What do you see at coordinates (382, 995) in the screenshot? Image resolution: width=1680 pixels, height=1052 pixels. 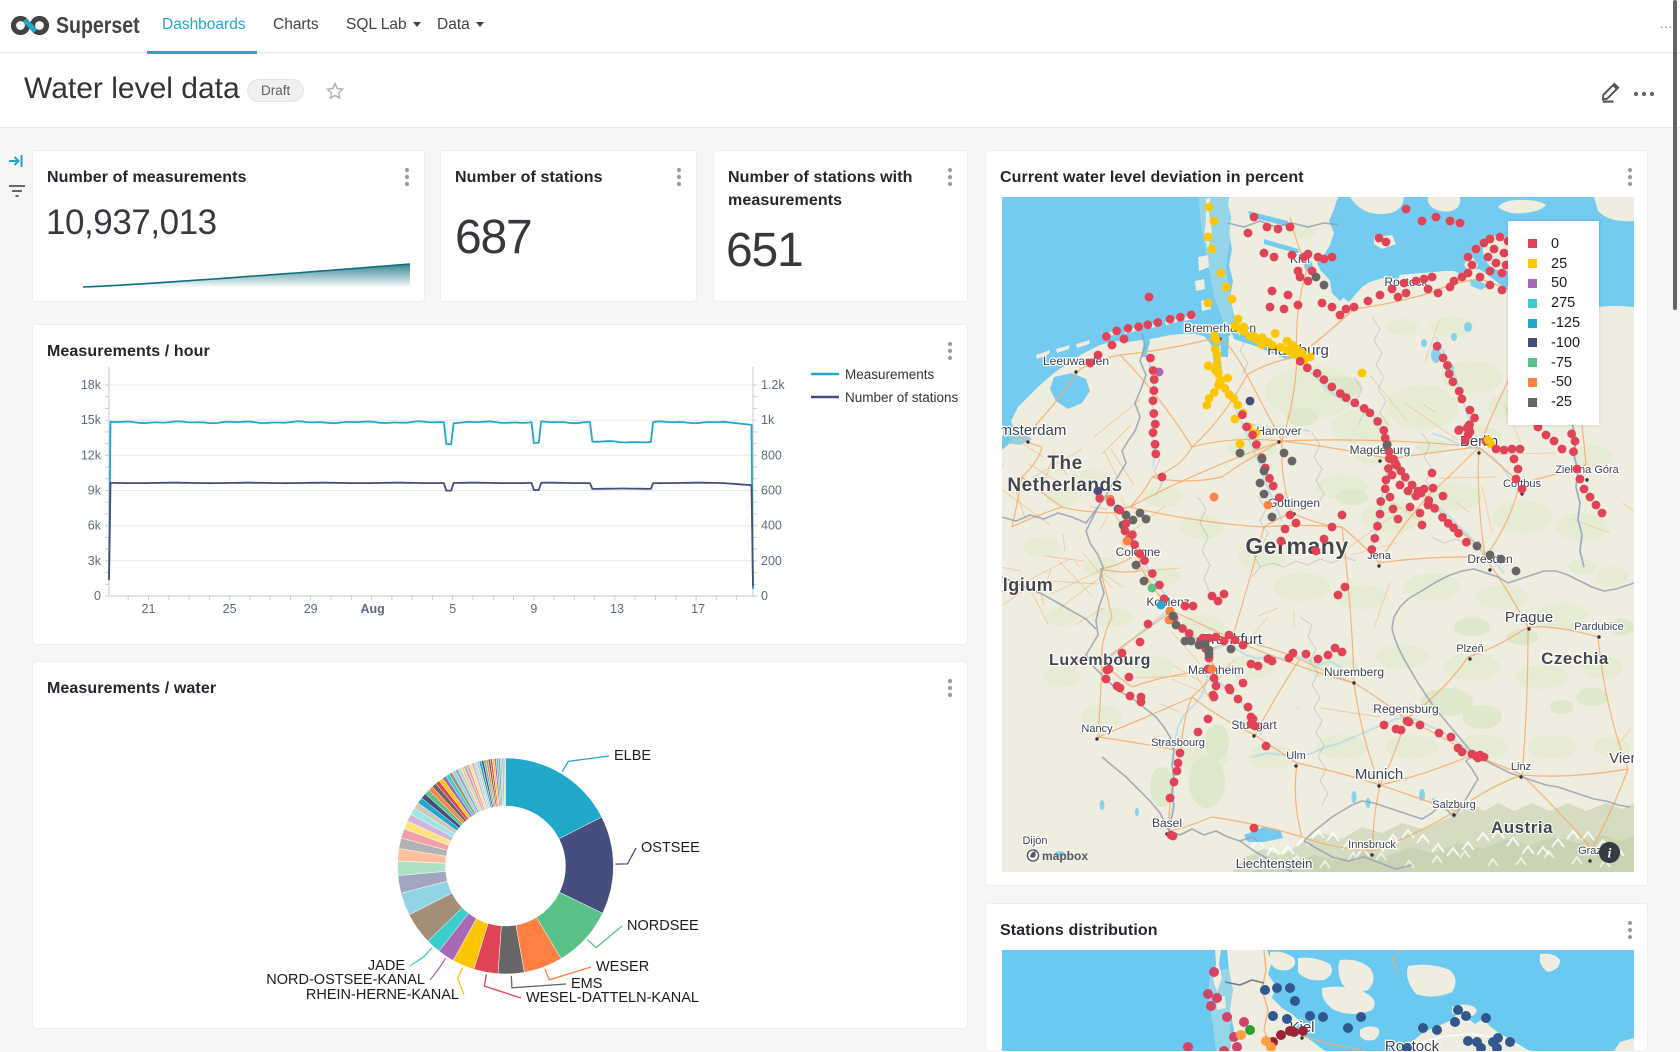 I see `svg-text: RHEIN-HERNE-KANAL` at bounding box center [382, 995].